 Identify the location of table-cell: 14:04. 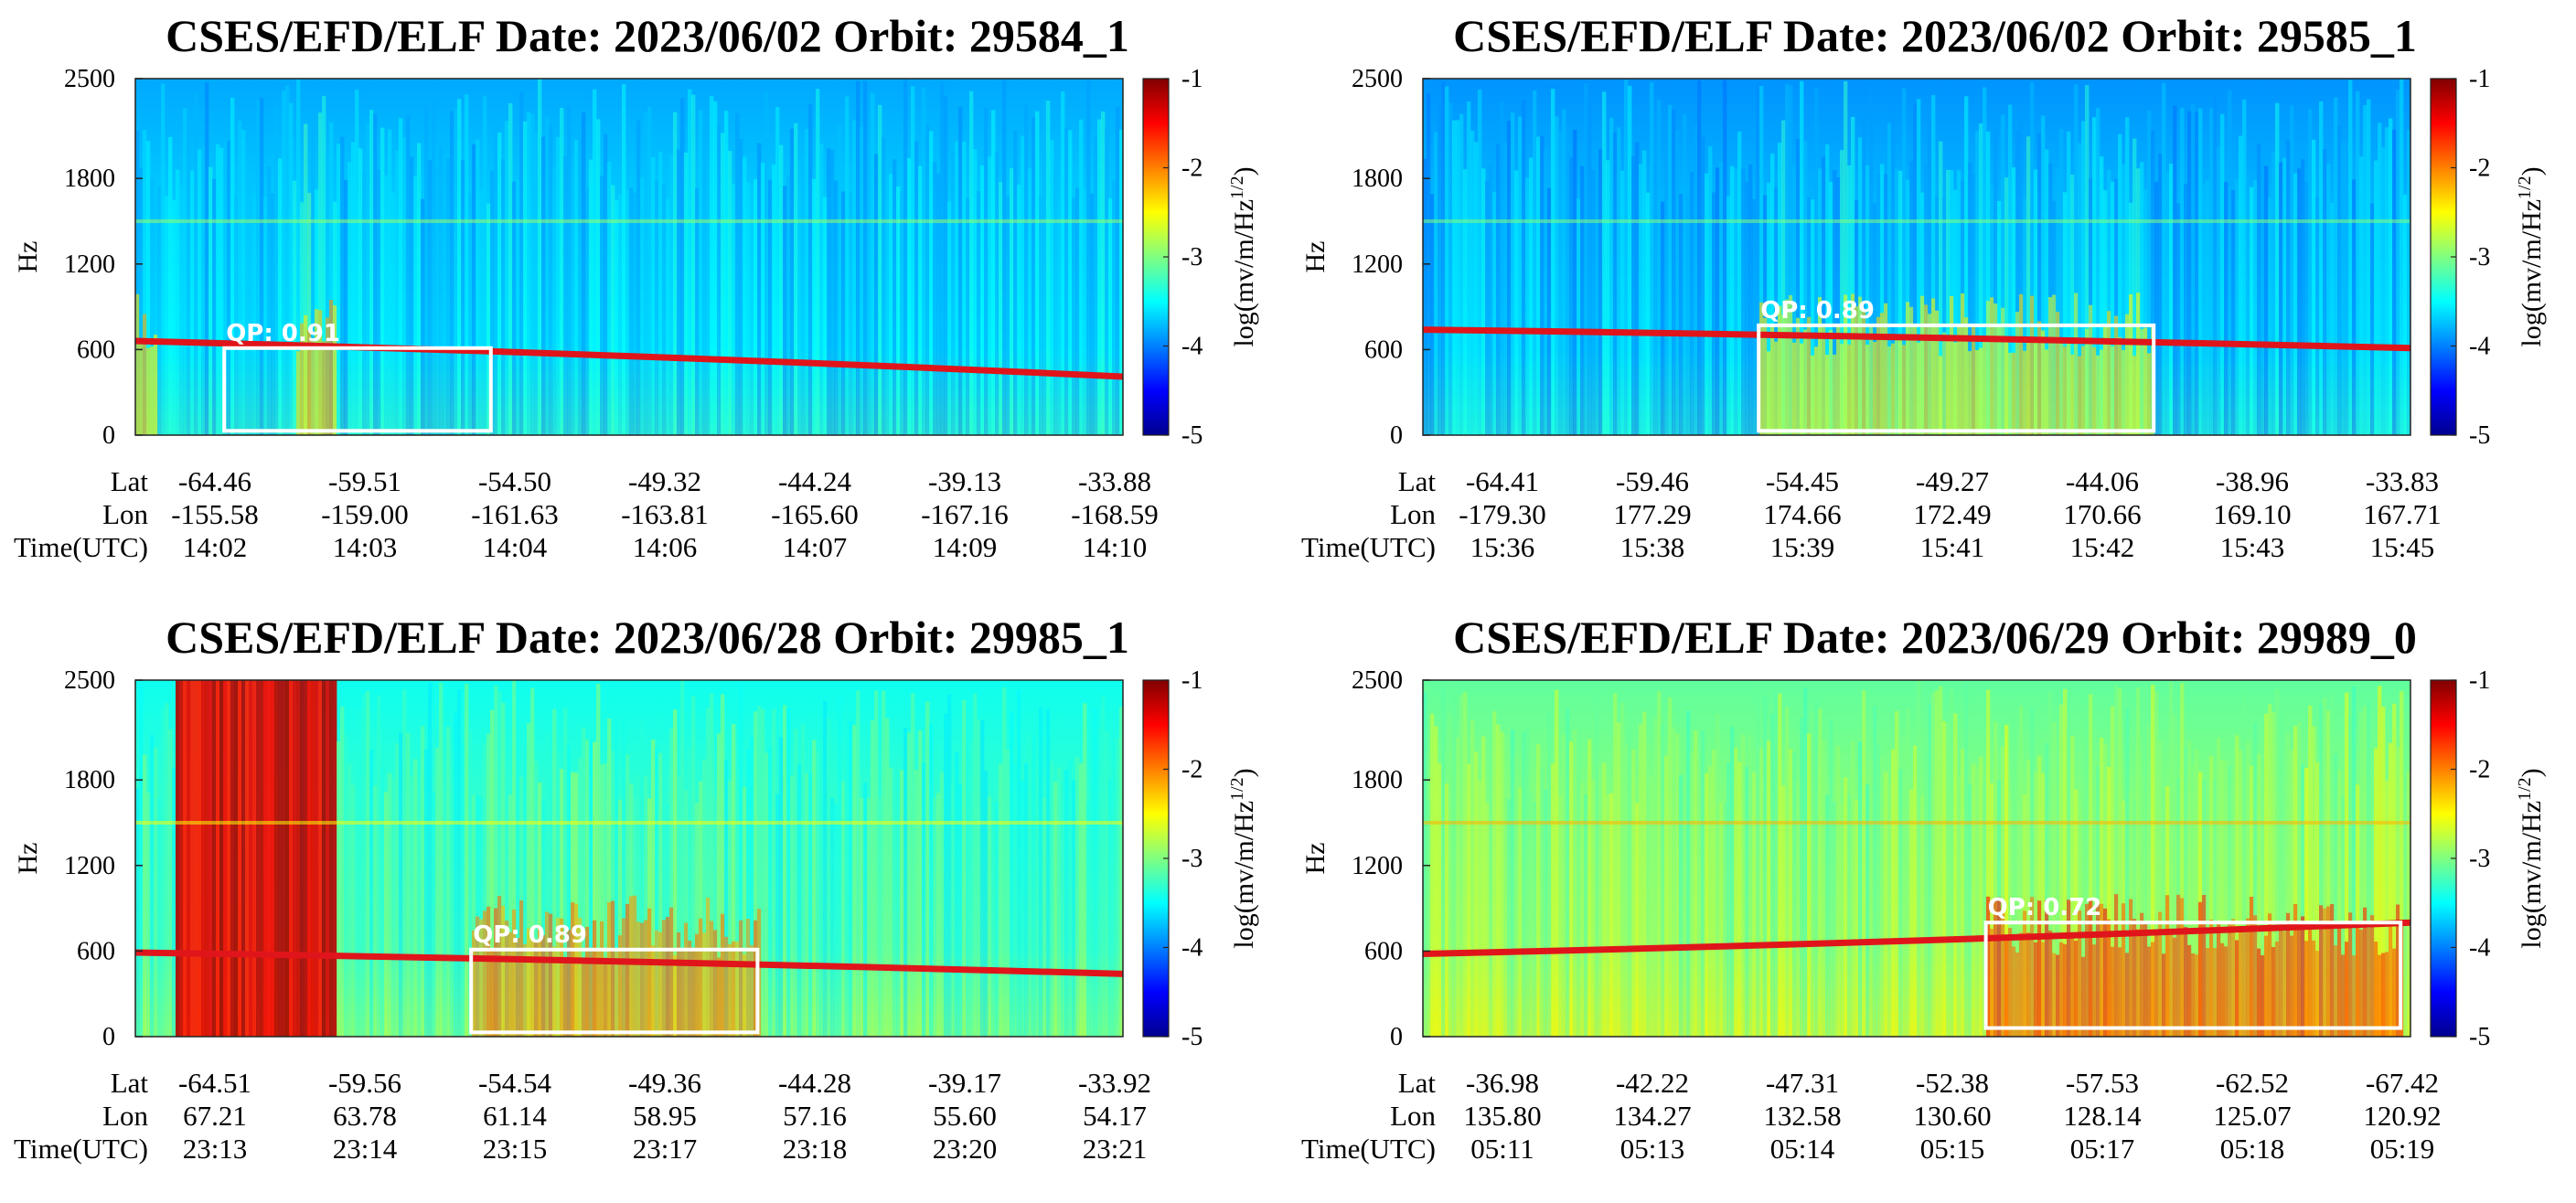
(515, 547).